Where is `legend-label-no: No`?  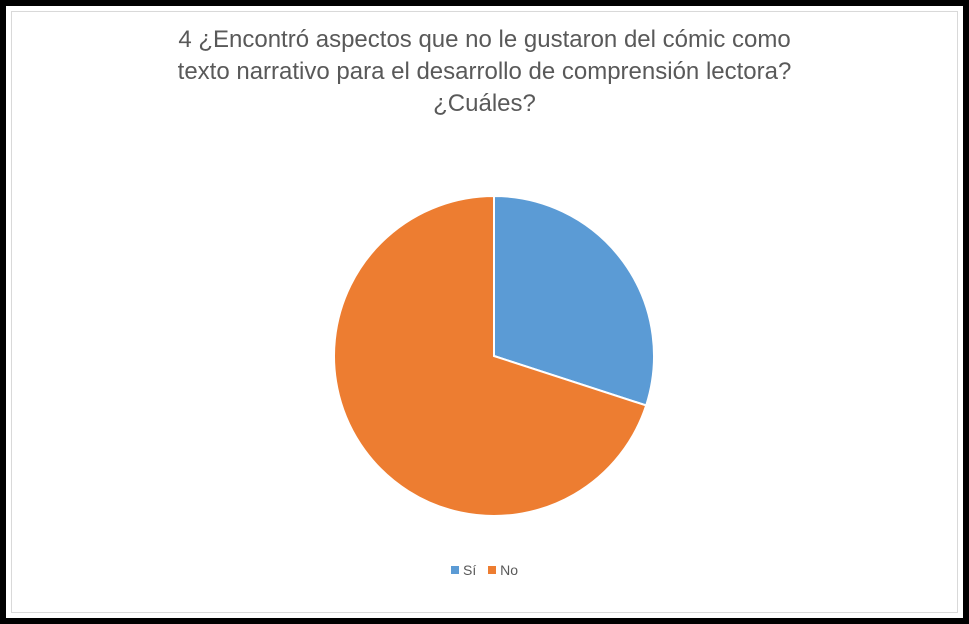
legend-label-no: No is located at coordinates (509, 570).